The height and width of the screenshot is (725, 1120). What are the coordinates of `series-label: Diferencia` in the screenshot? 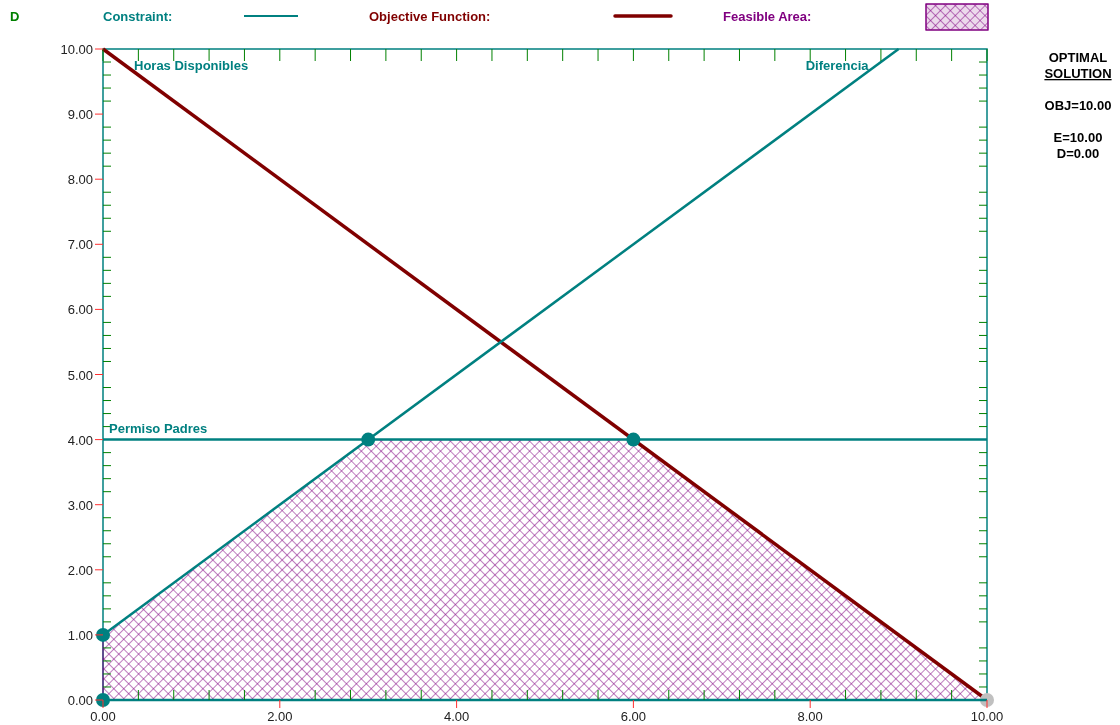 It's located at (837, 65).